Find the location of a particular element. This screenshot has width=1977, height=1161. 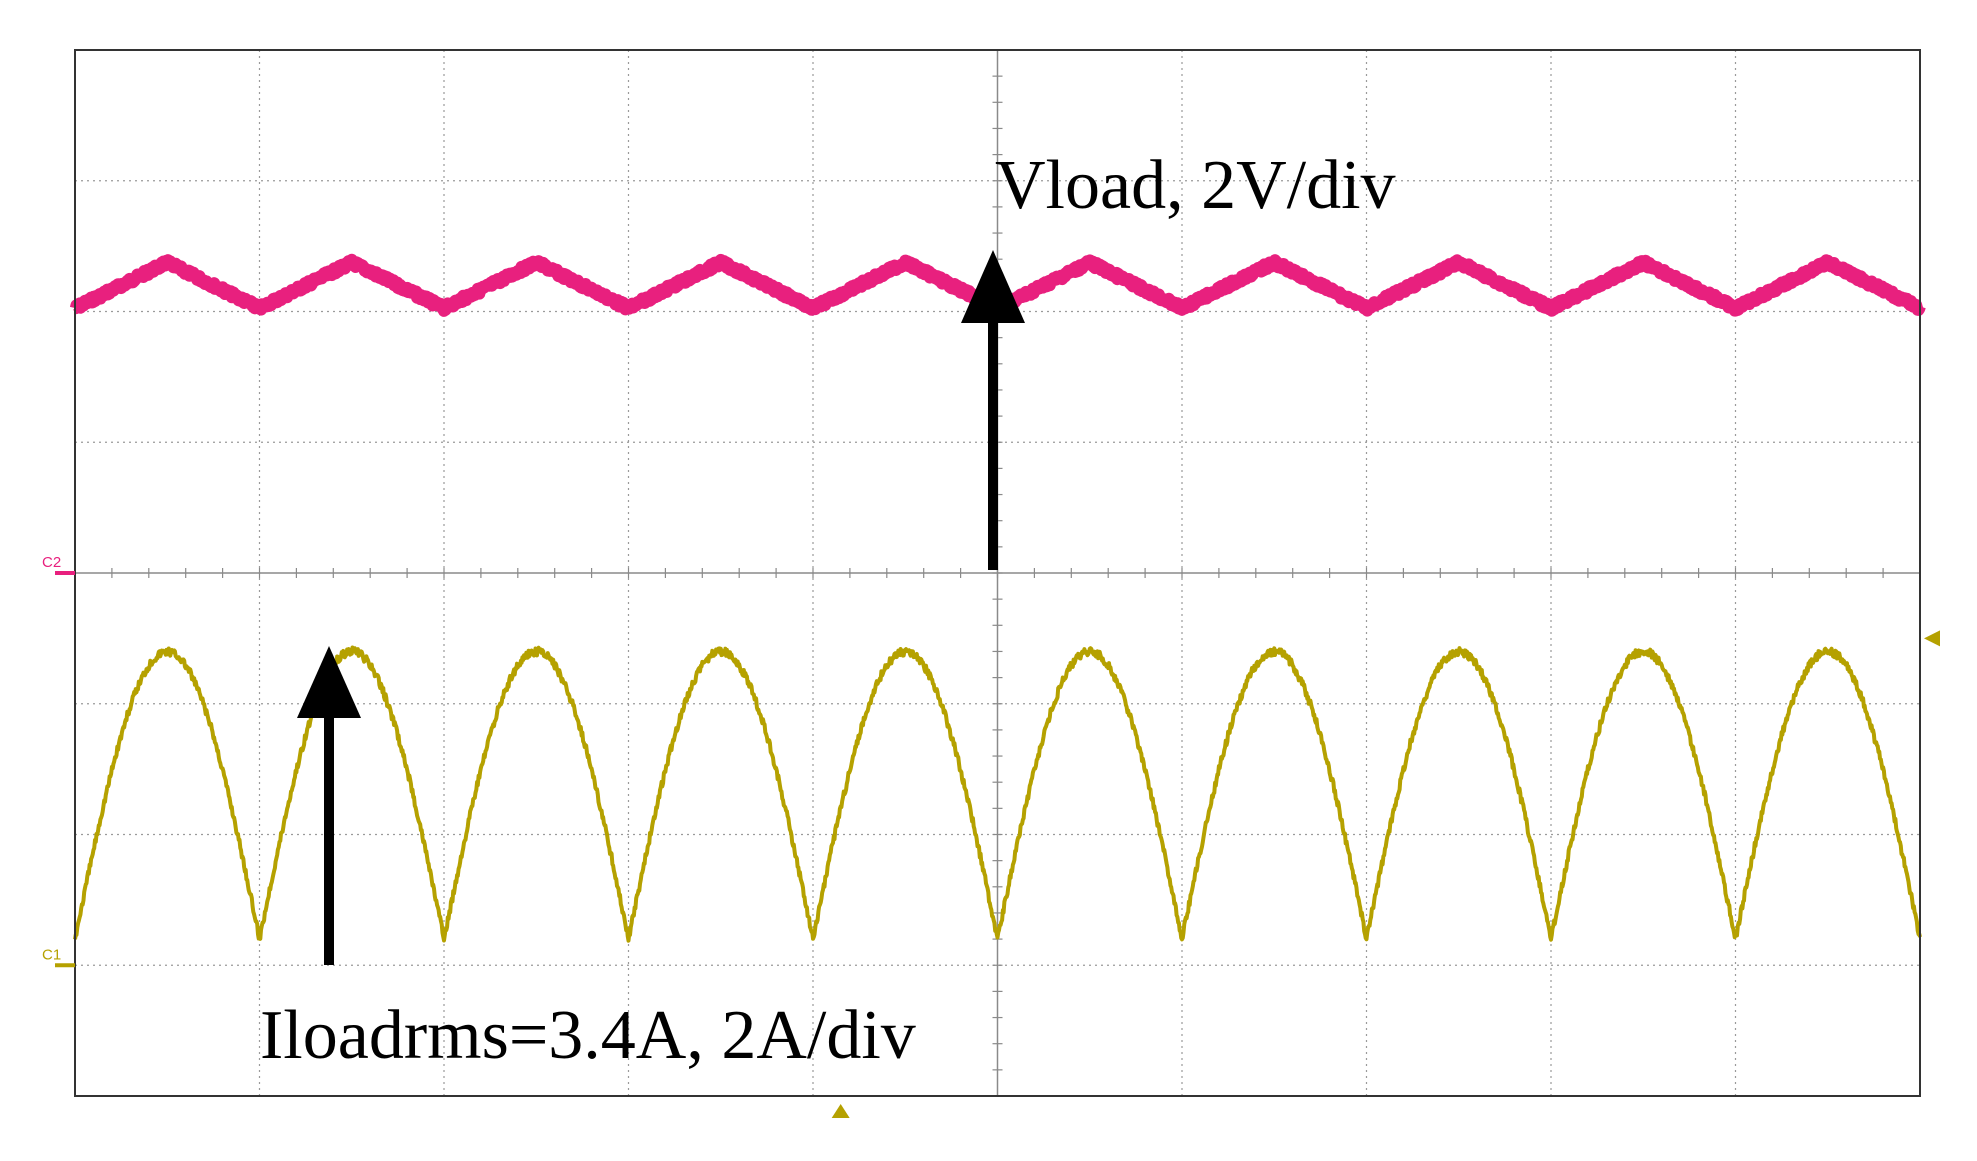

channel-label-c2: C2 is located at coordinates (51, 562).